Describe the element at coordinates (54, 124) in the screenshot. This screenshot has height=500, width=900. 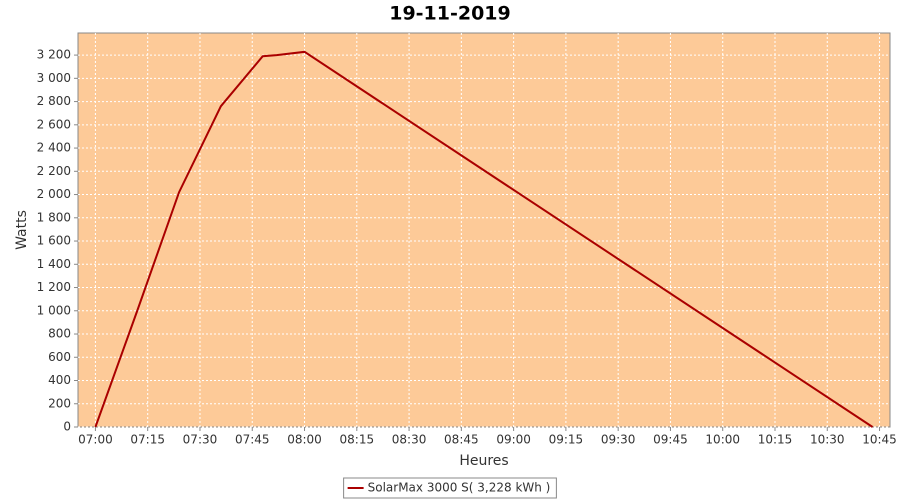
I see `y-tick-label: 2 600` at that location.